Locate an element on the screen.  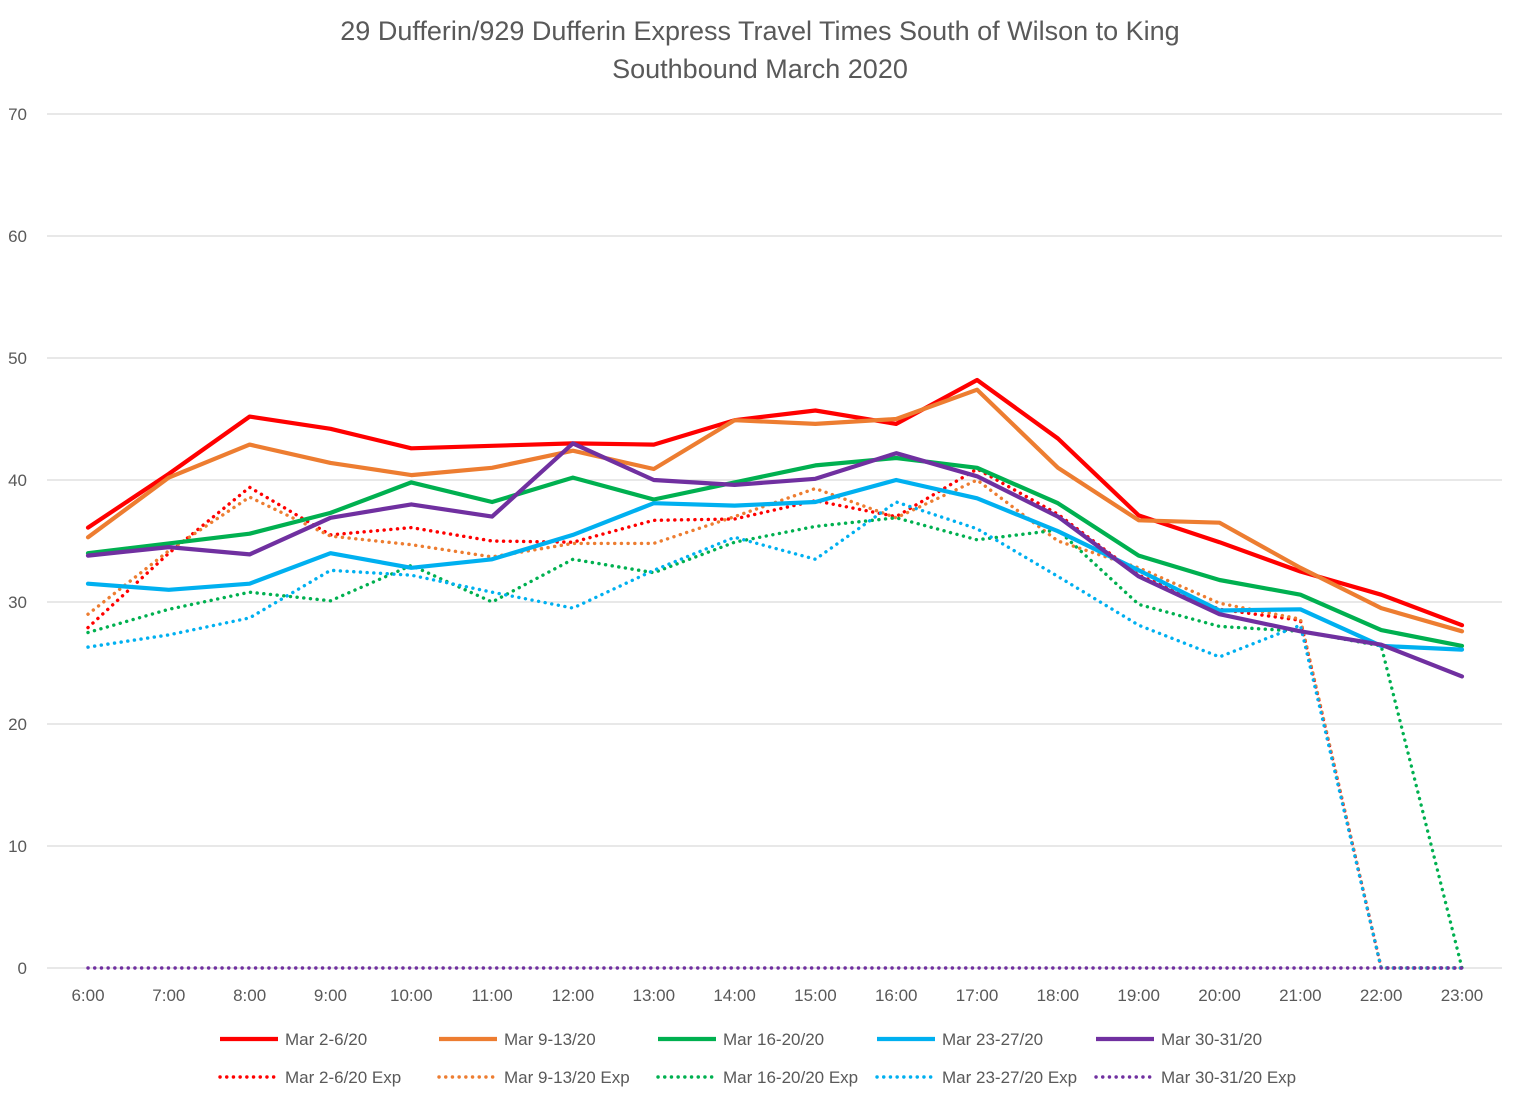
legend-item-mar-16-20-20: Mar 16-20/20 is located at coordinates (741, 1039).